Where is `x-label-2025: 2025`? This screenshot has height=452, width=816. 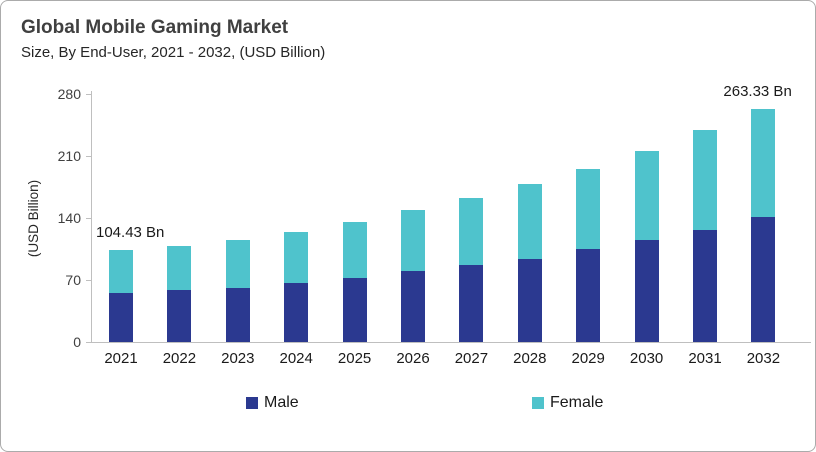 x-label-2025: 2025 is located at coordinates (354, 358).